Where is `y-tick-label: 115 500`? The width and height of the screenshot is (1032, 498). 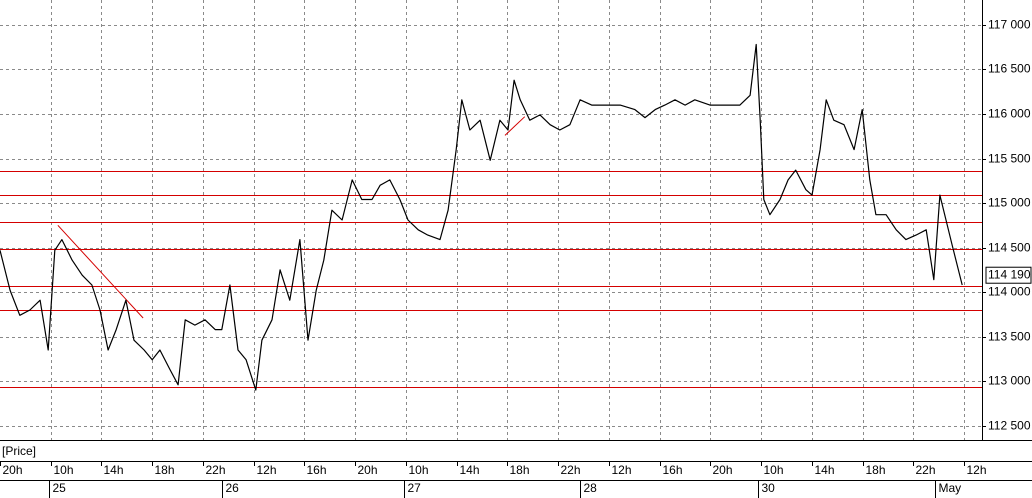
y-tick-label: 115 500 is located at coordinates (1009, 159).